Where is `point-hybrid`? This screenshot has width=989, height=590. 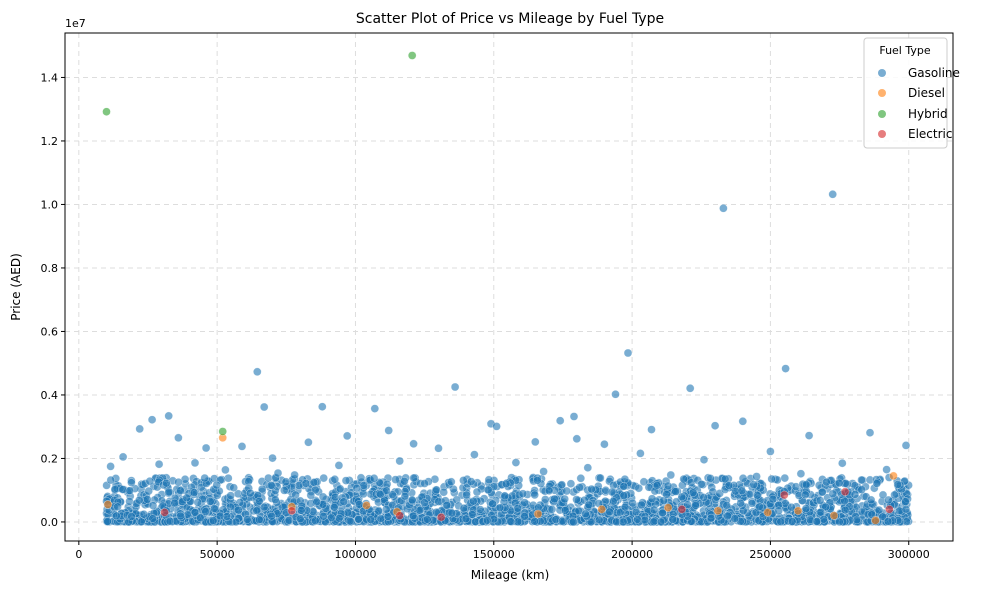
point-hybrid is located at coordinates (412, 55).